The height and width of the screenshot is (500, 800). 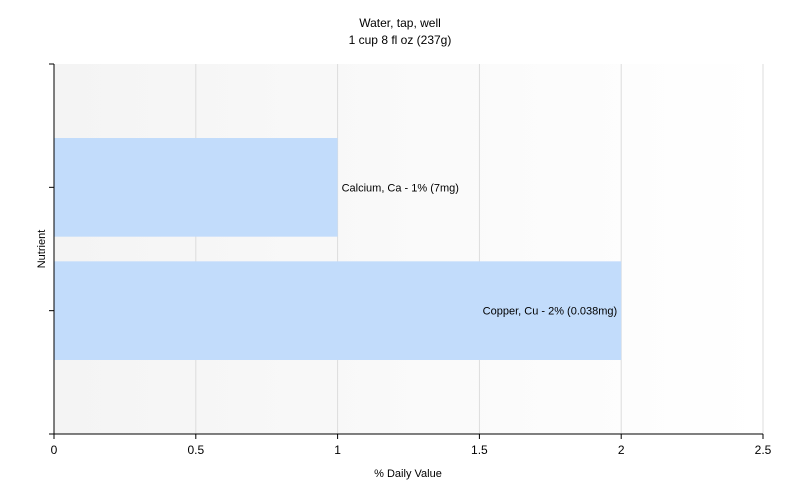 What do you see at coordinates (411, 445) in the screenshot?
I see `x-ticks: 0 0.5 1 1.5 2 2.5` at bounding box center [411, 445].